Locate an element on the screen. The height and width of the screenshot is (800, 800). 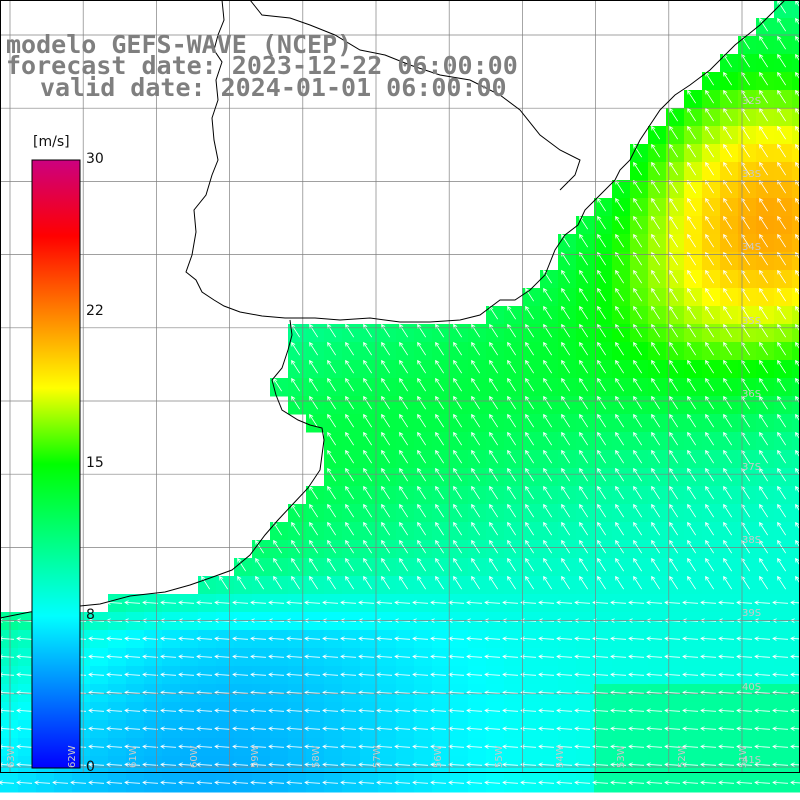
lat-label: 38S is located at coordinates (752, 541).